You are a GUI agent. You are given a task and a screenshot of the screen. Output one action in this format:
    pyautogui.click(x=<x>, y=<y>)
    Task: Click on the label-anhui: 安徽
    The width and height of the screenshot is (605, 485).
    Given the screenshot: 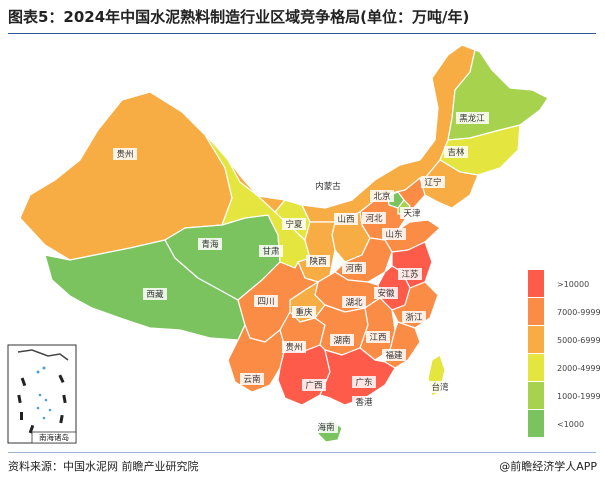 What is the action you would take?
    pyautogui.click(x=386, y=293)
    